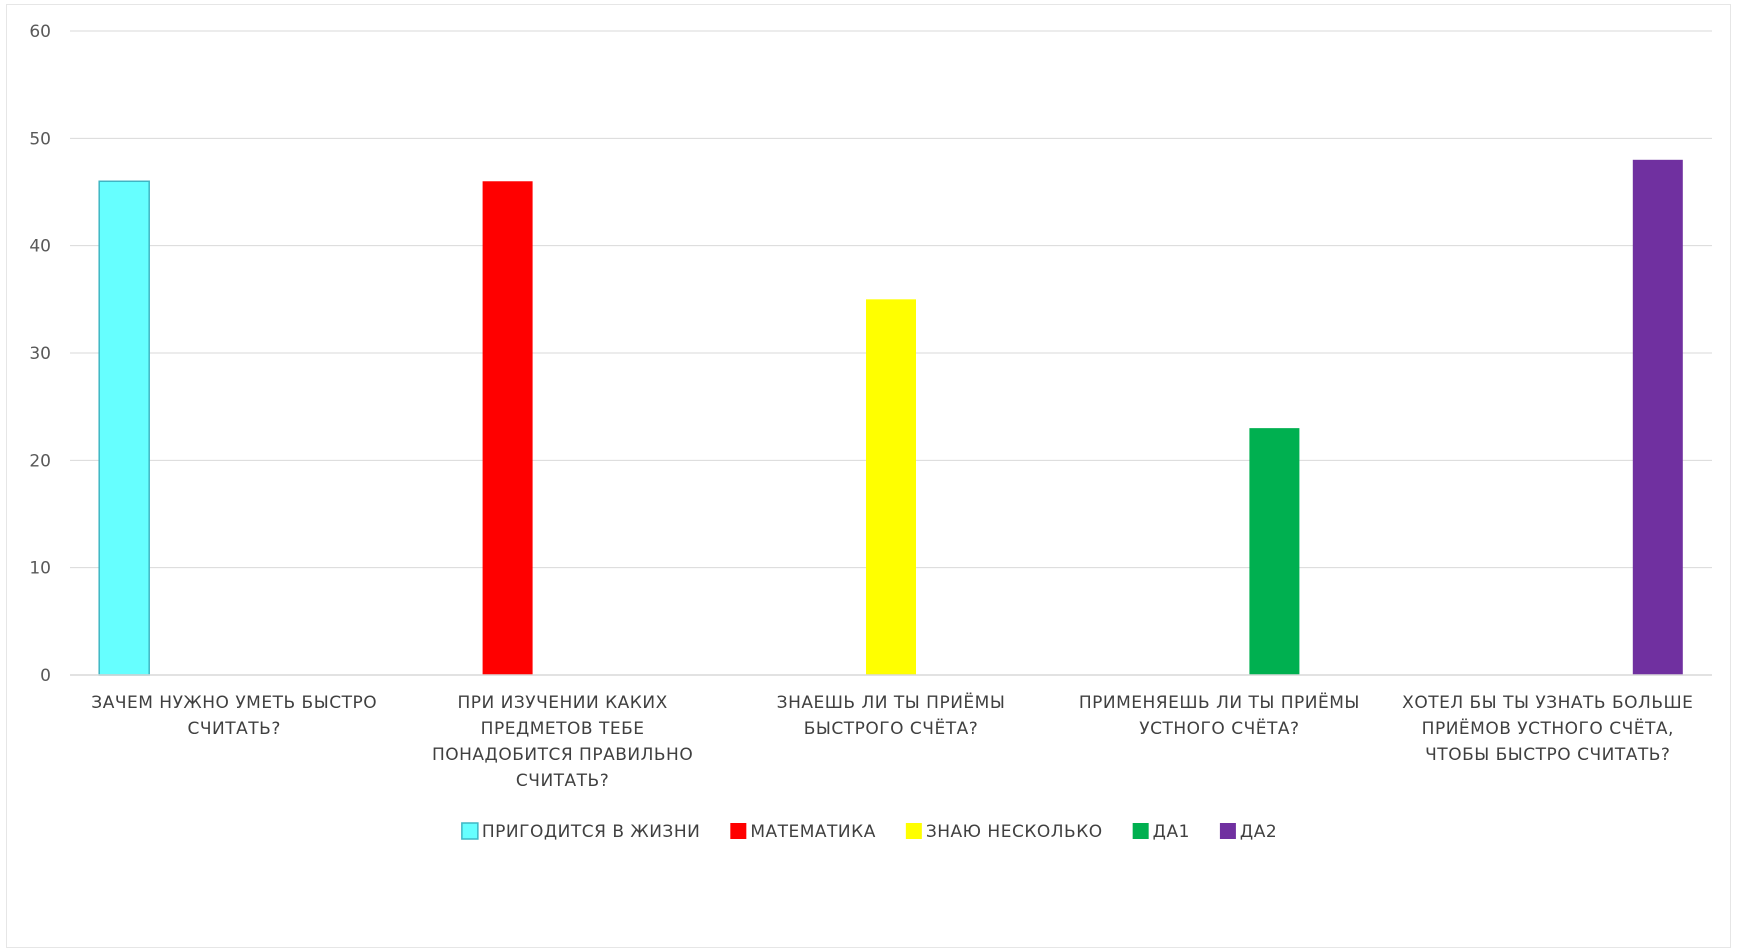 Image resolution: width=1737 pixels, height=952 pixels. I want to click on legend-label: МАТЕМАТИКА, so click(813, 832).